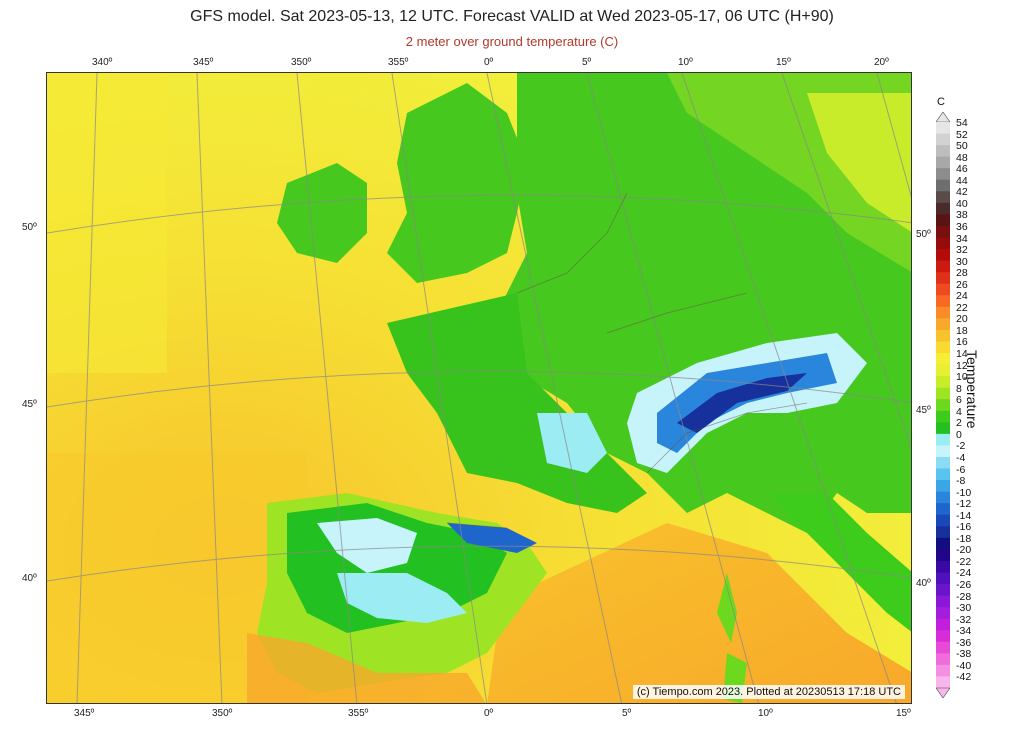 This screenshot has width=1024, height=736. I want to click on right-lat-tick: 40º, so click(923, 583).